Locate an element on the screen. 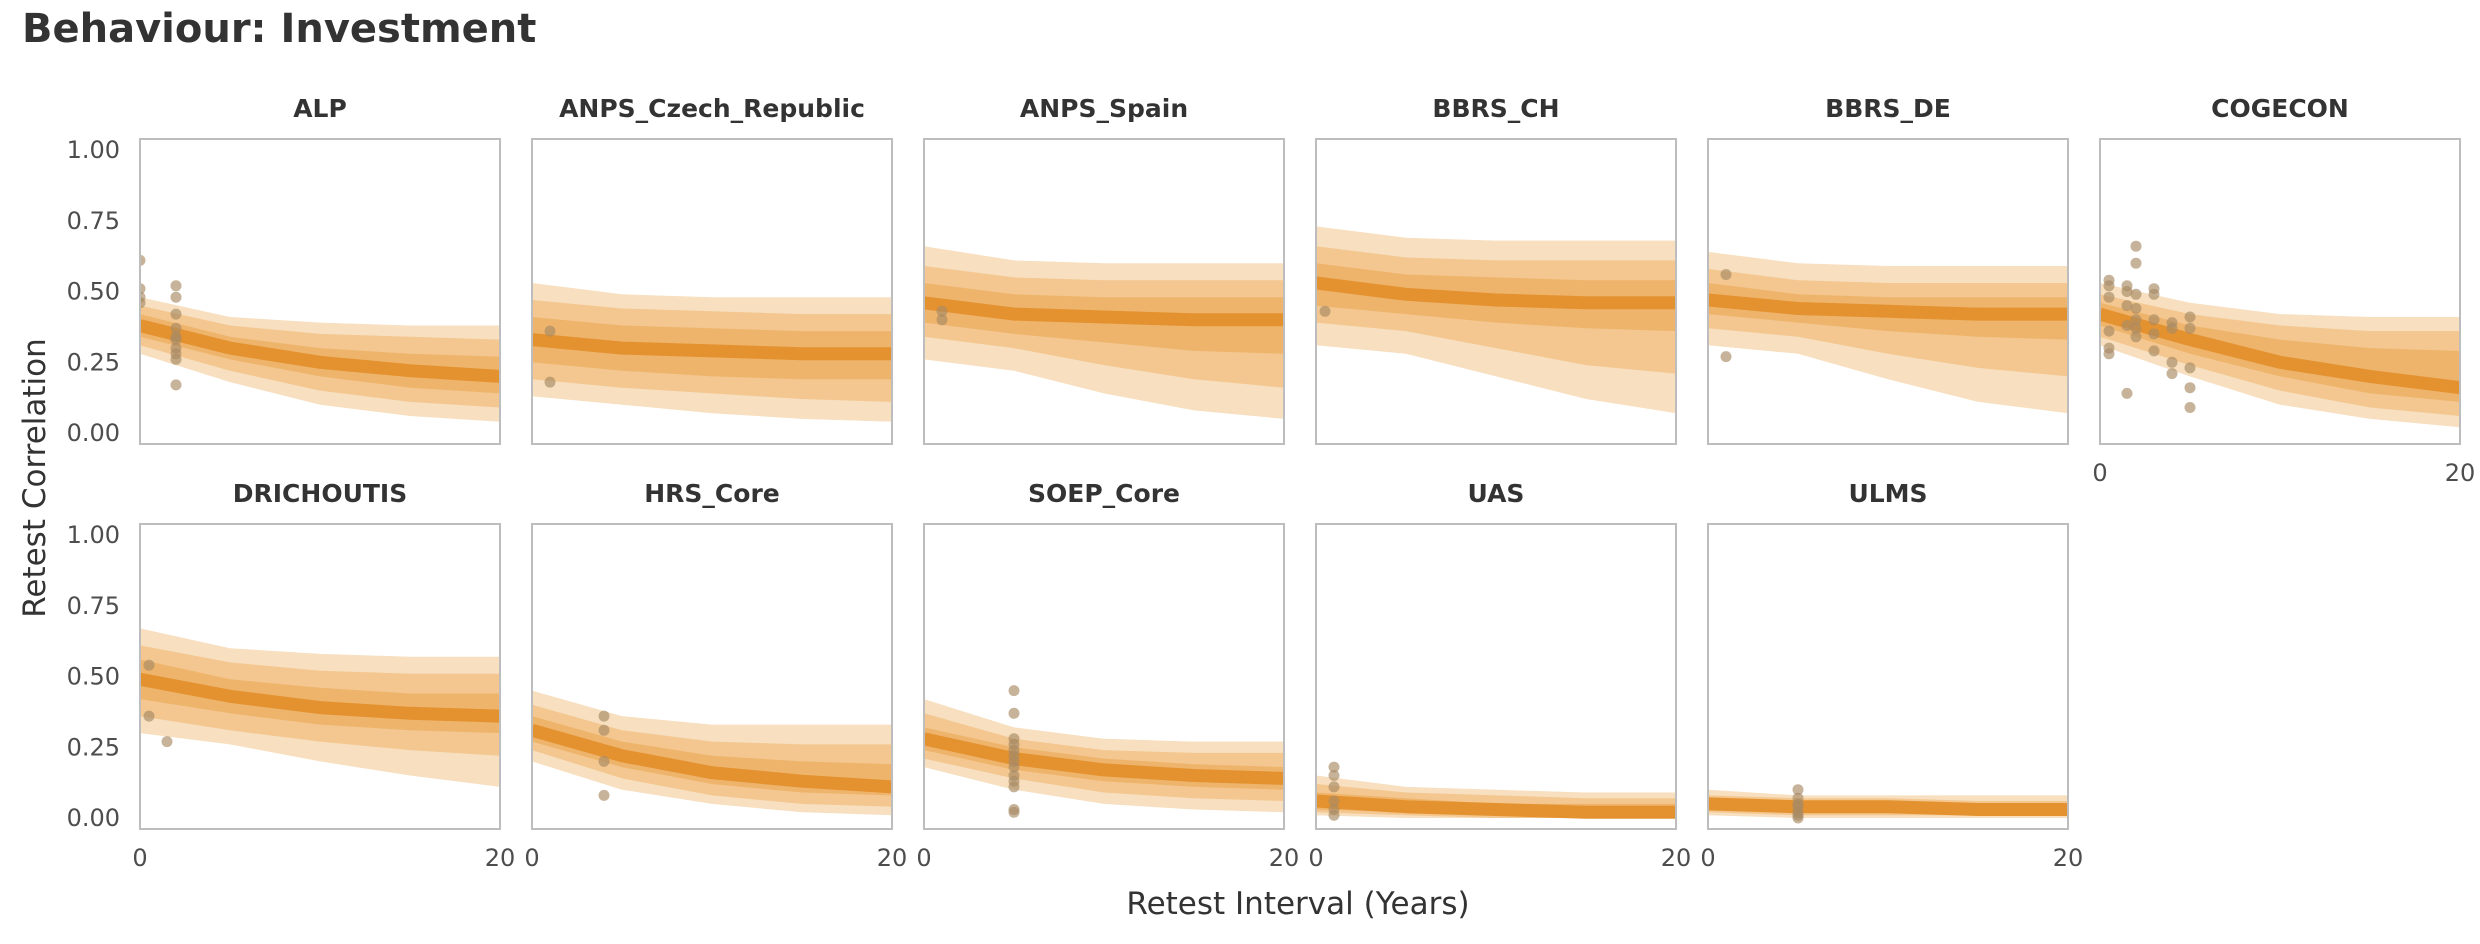 This screenshot has height=944, width=2480. panel-title: UAS is located at coordinates (1496, 493).